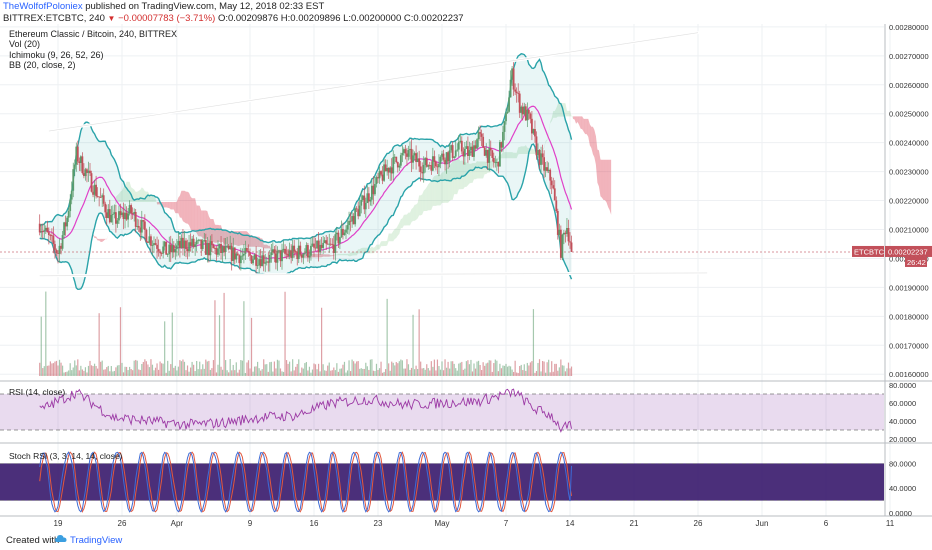 The image size is (932, 550). What do you see at coordinates (37, 392) in the screenshot?
I see `rsi-label: RSI (14, close)` at bounding box center [37, 392].